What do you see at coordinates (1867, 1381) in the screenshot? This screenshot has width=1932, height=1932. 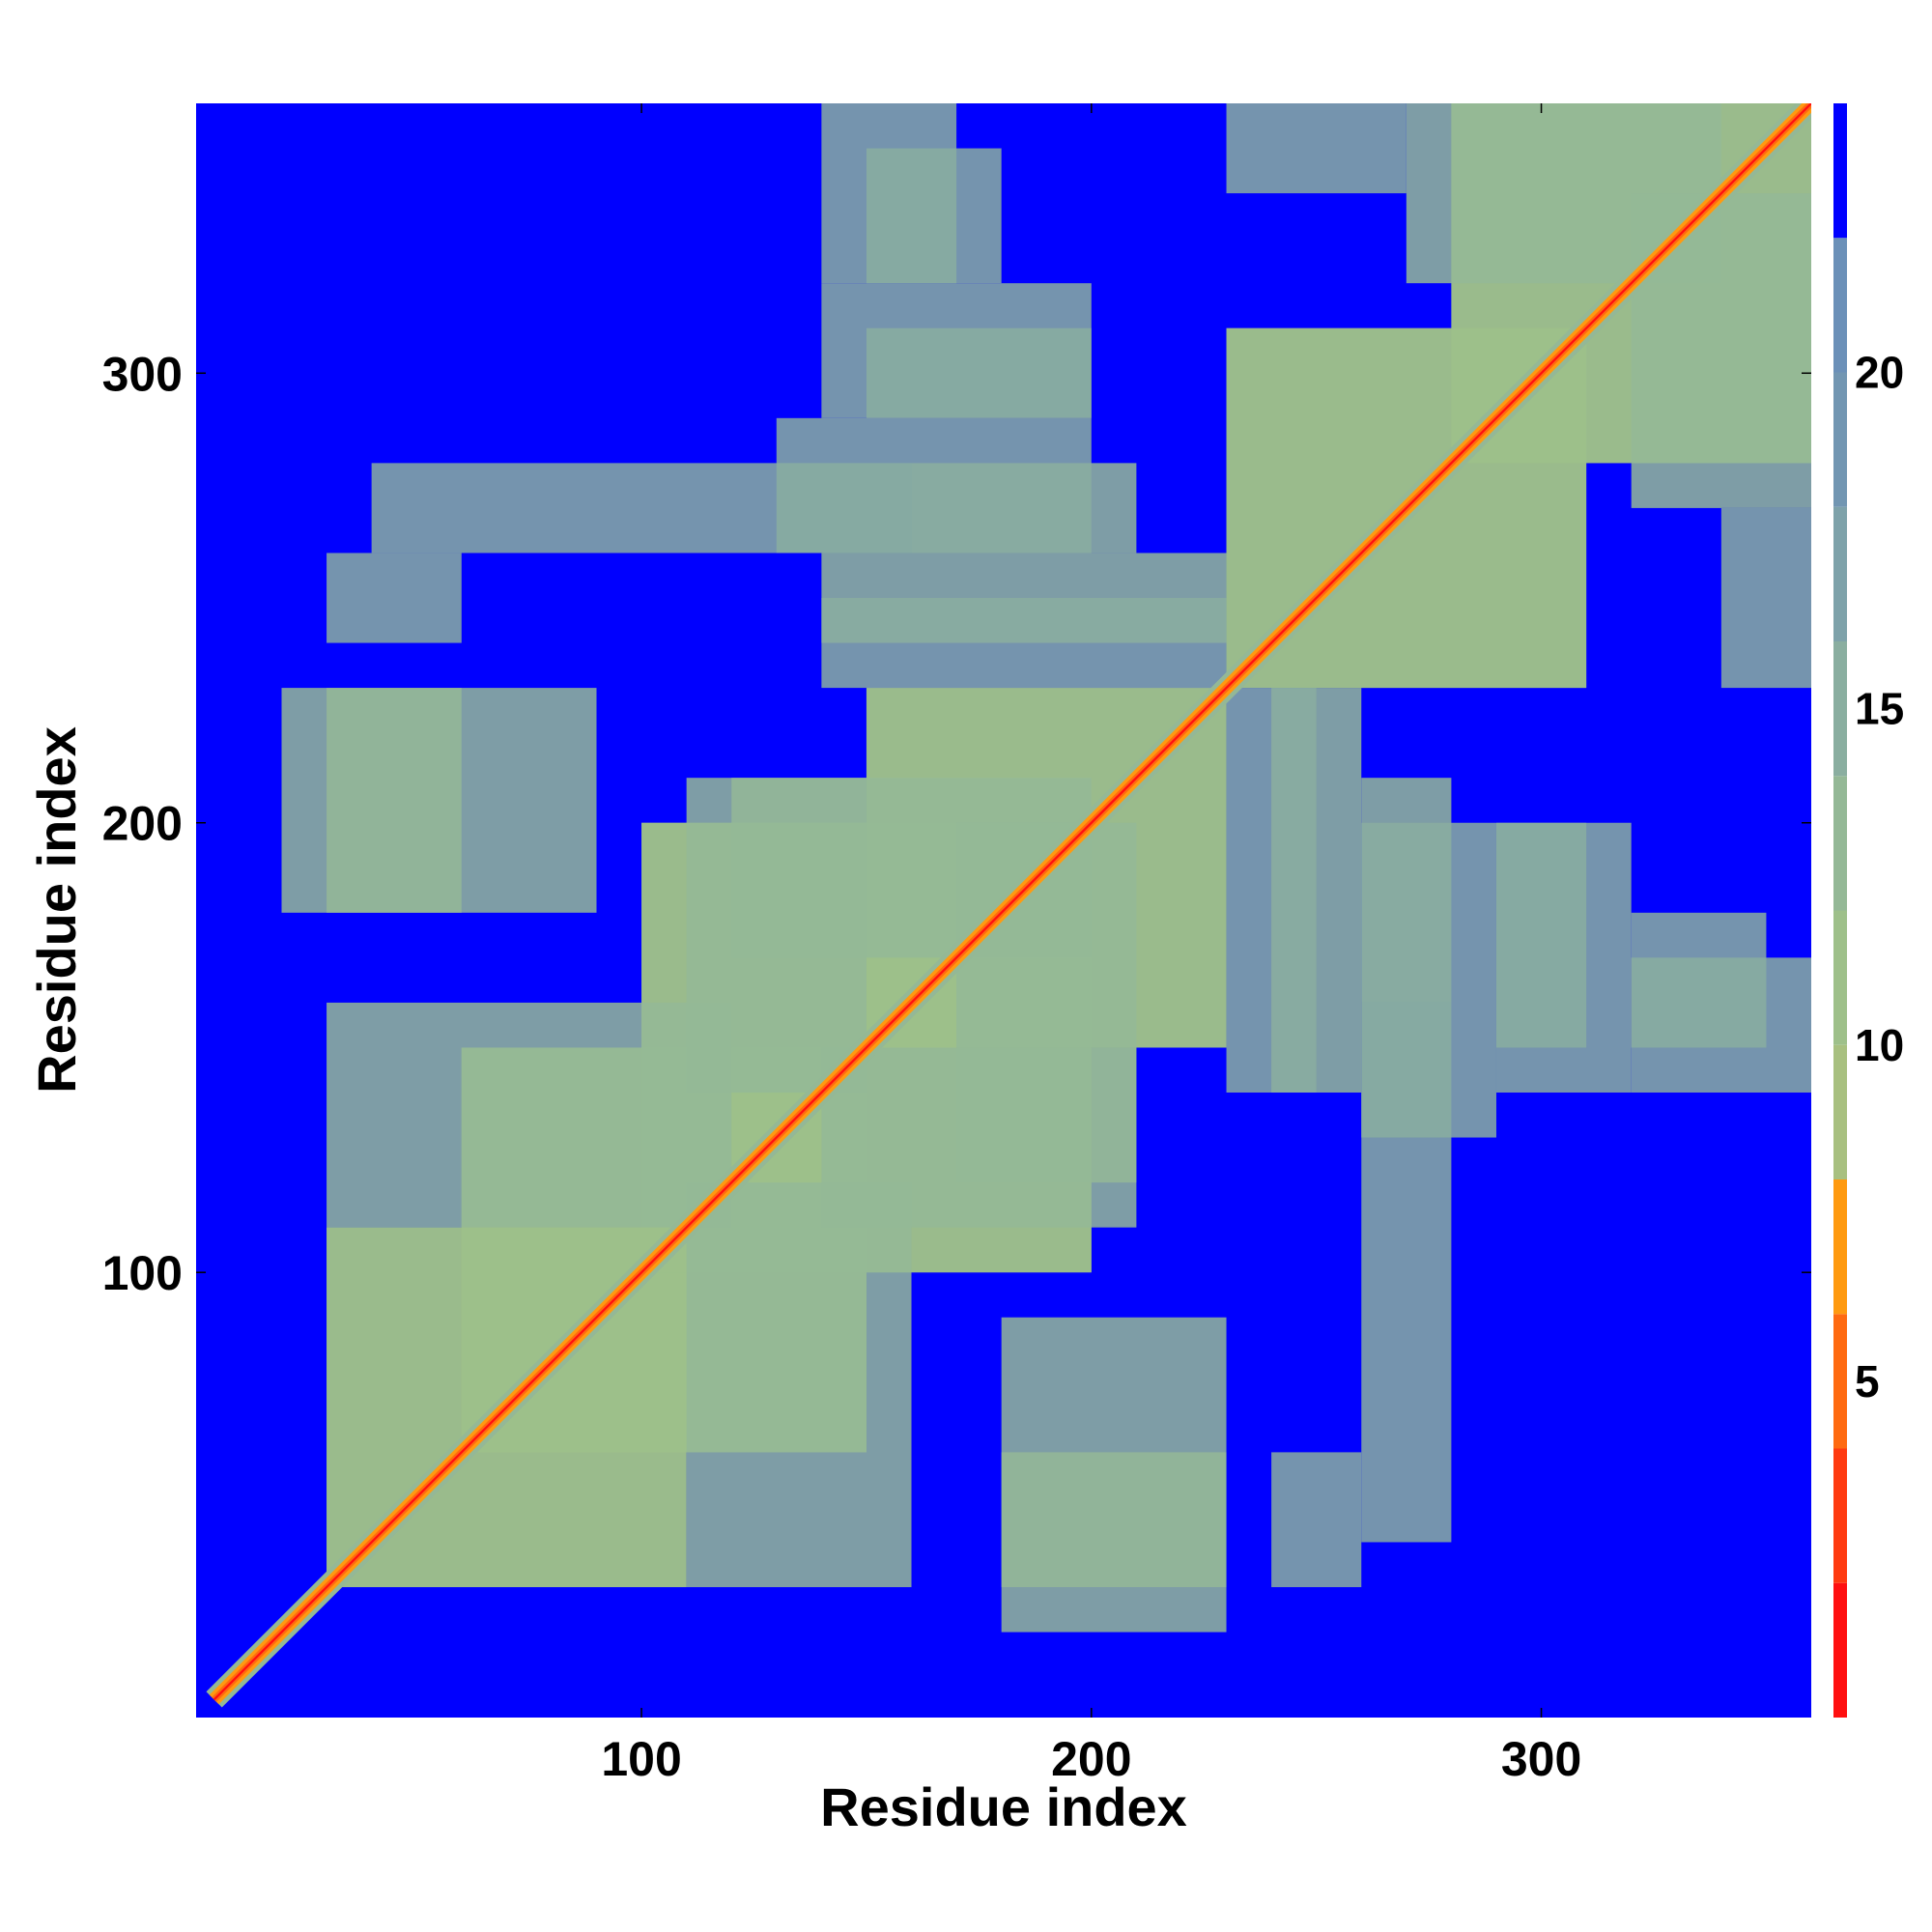 I see `colorbar-tick-label: 5` at bounding box center [1867, 1381].